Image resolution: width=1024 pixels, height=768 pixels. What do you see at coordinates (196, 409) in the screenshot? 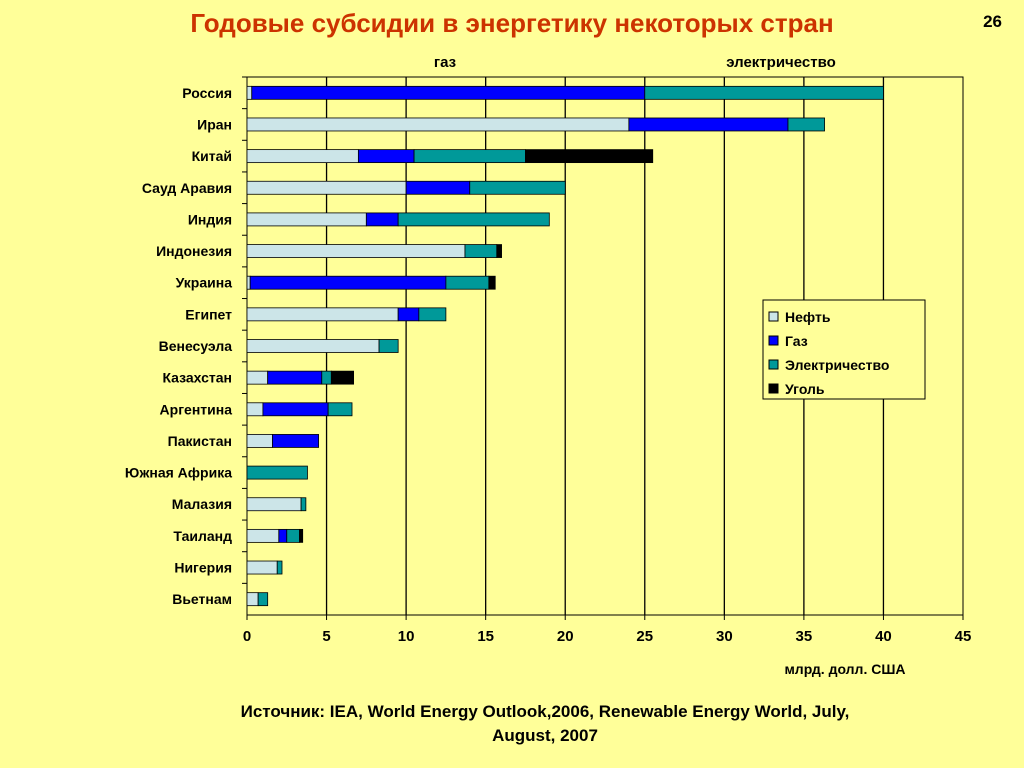
I see `category-label: Аргентина` at bounding box center [196, 409].